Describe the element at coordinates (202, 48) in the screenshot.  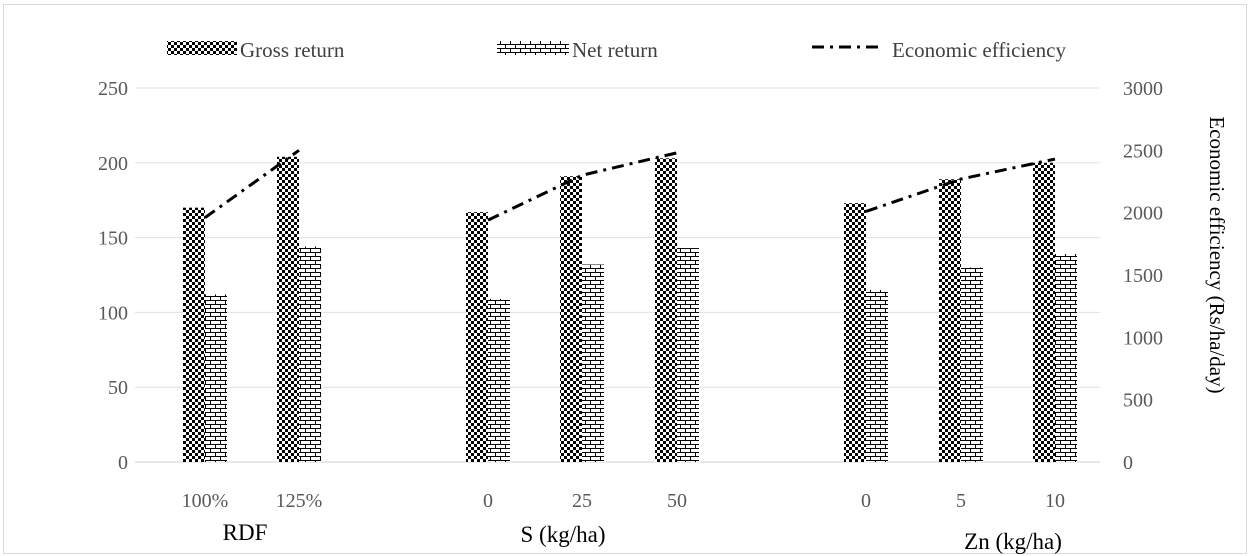
I see `legend-swatch-gross-return` at that location.